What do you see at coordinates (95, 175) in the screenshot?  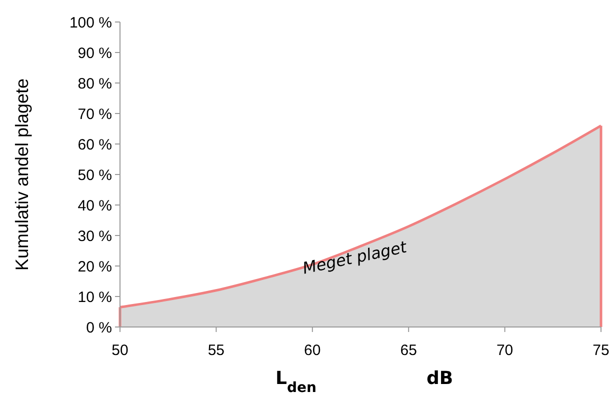 I see `y-tick-label: 50 %` at bounding box center [95, 175].